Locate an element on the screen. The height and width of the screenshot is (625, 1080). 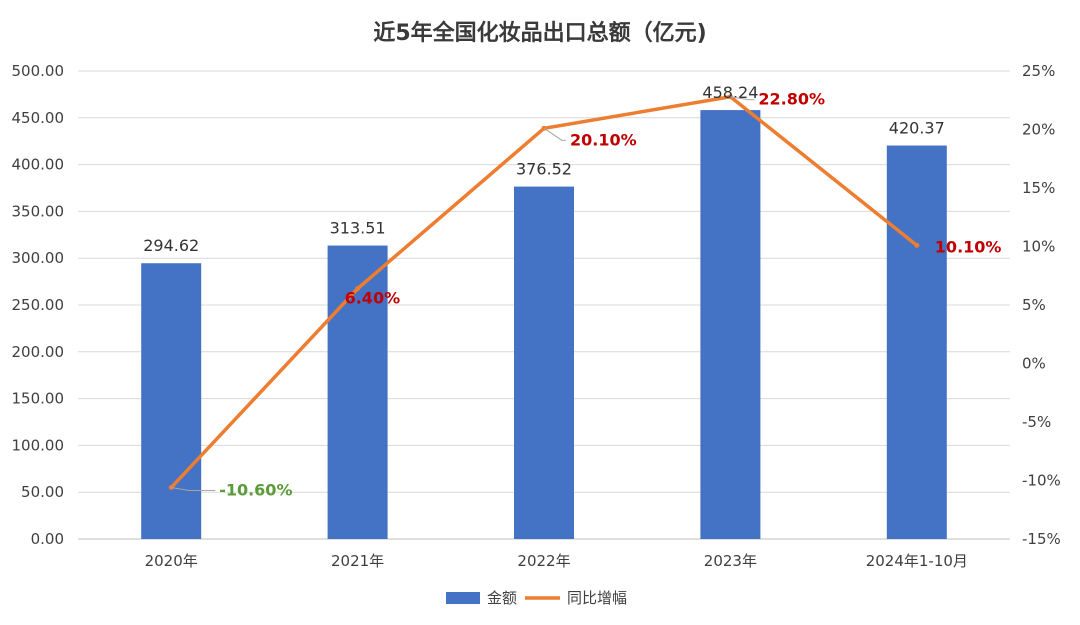
legend-bar-swatch is located at coordinates (463, 598).